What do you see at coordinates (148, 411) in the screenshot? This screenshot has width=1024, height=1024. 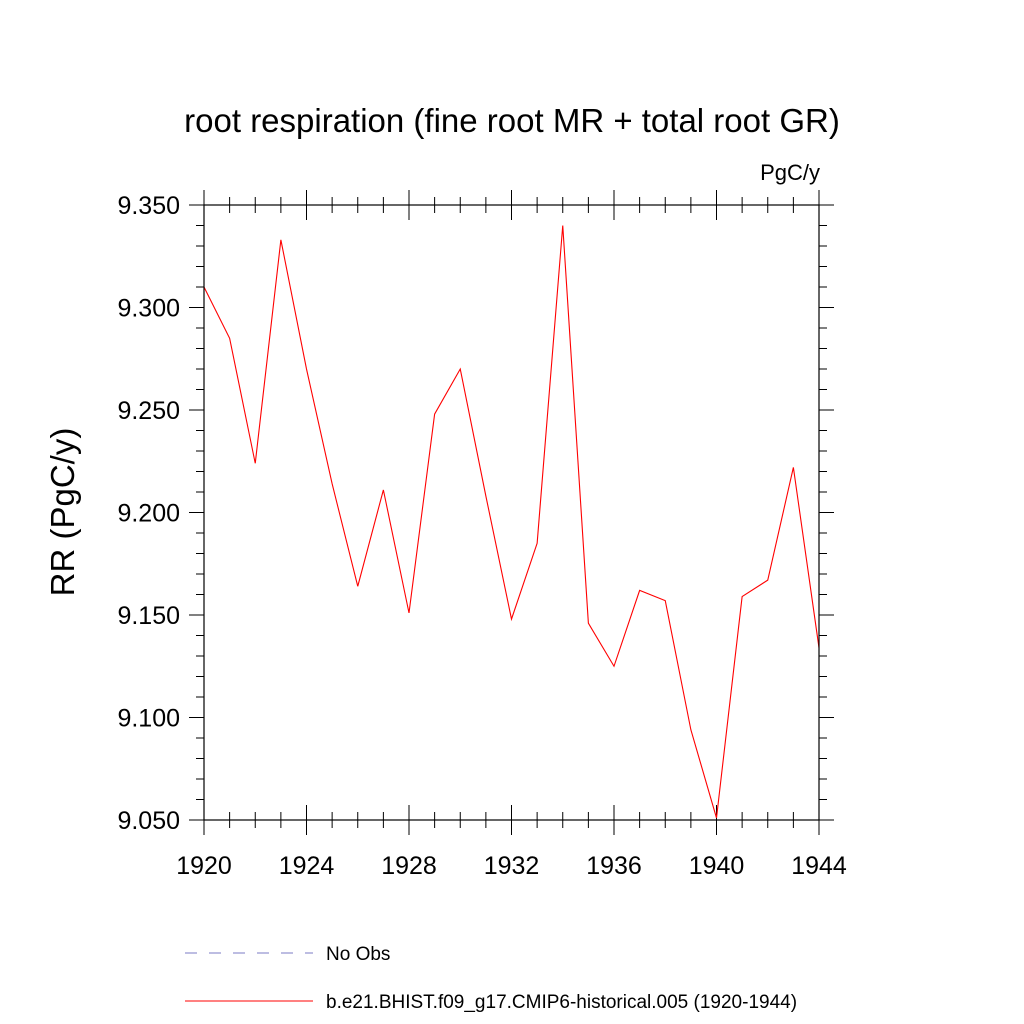 I see `y-tick-label: 9.250` at bounding box center [148, 411].